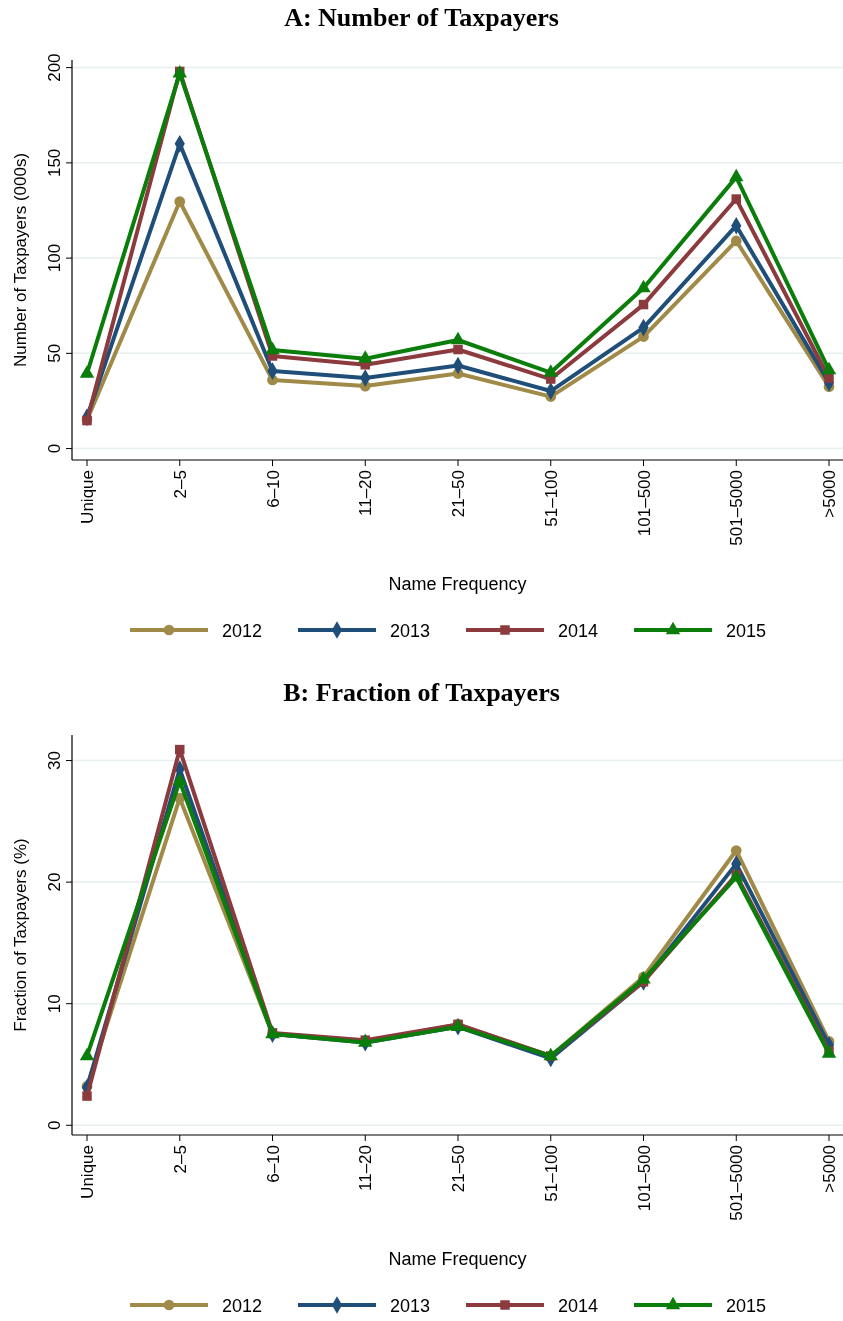 This screenshot has height=1321, width=843. I want to click on chart-title: A: Number of Taxpayers, so click(421, 17).